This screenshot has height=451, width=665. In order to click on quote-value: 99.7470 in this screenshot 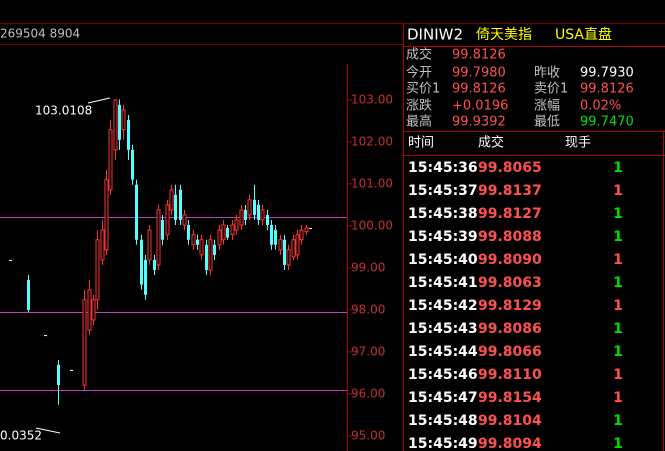, I will do `click(607, 122)`.